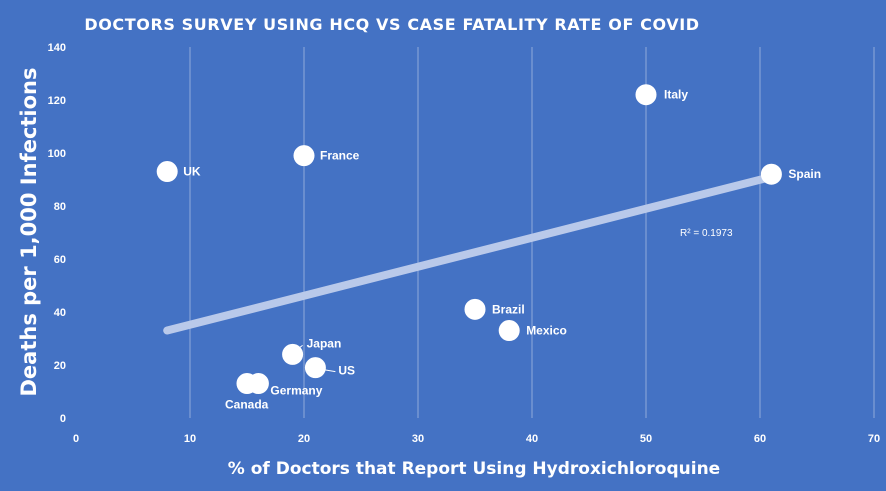  Describe the element at coordinates (346, 371) in the screenshot. I see `point-label: US` at that location.